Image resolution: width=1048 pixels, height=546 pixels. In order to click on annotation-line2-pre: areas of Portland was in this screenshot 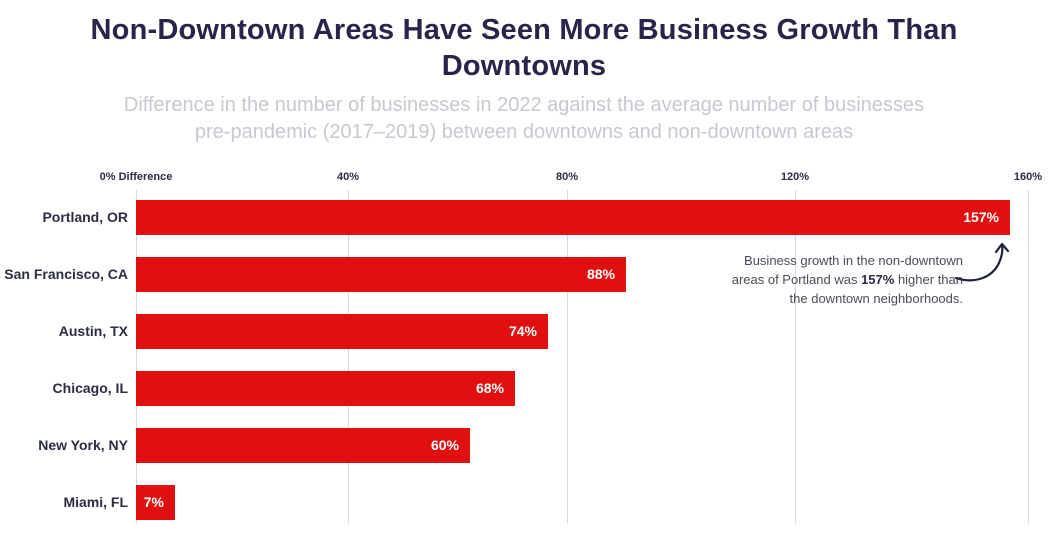, I will do `click(796, 279)`.